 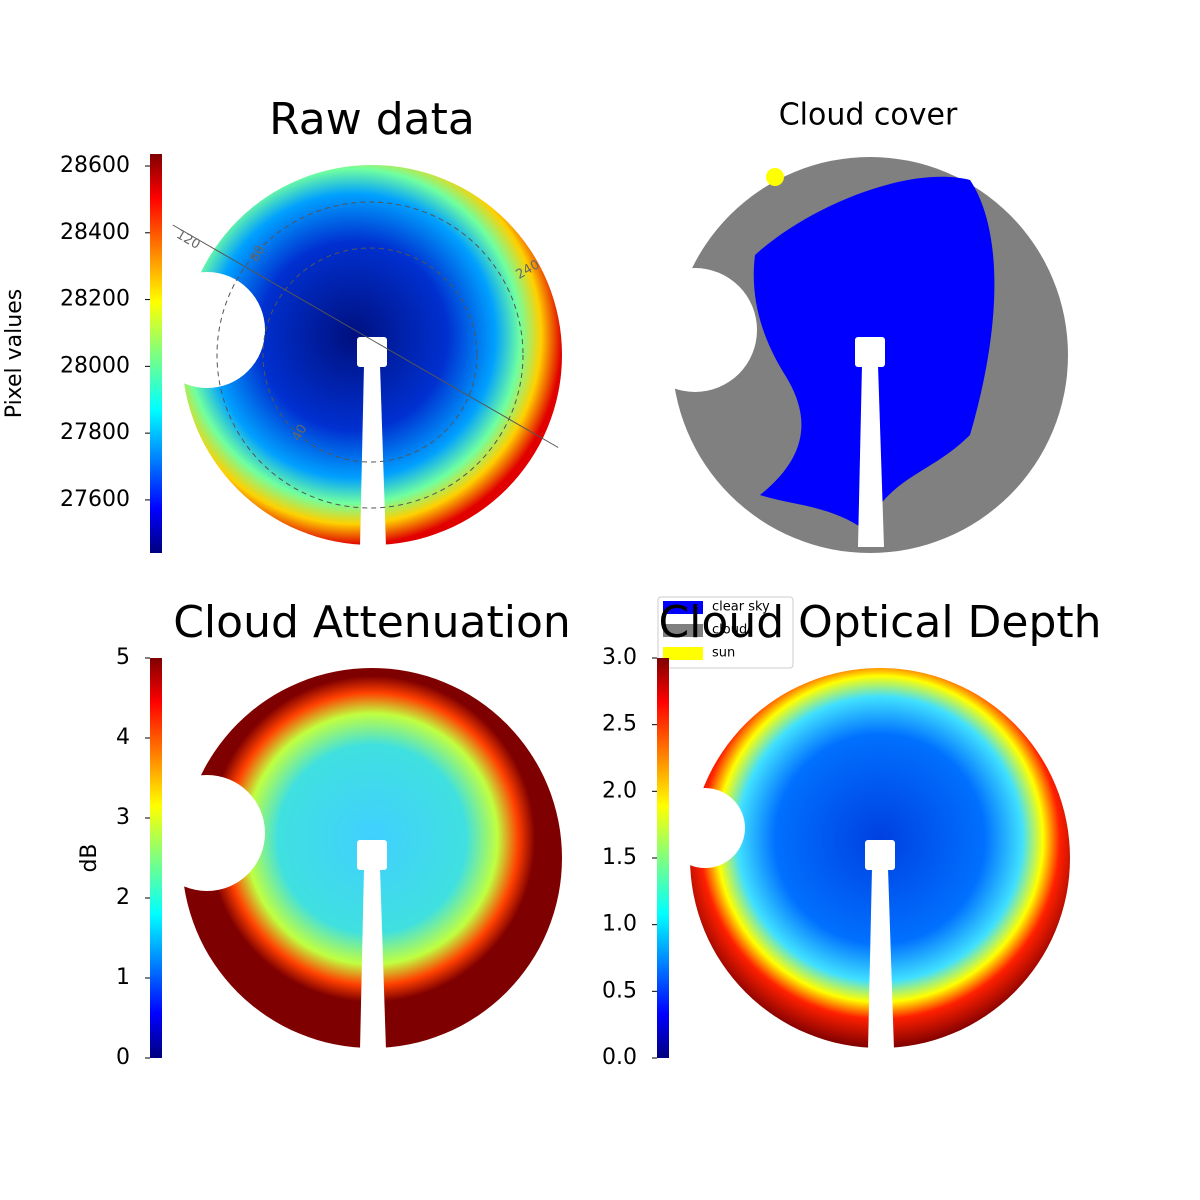 What do you see at coordinates (123, 977) in the screenshot?
I see `colorbar-tick-label: 1` at bounding box center [123, 977].